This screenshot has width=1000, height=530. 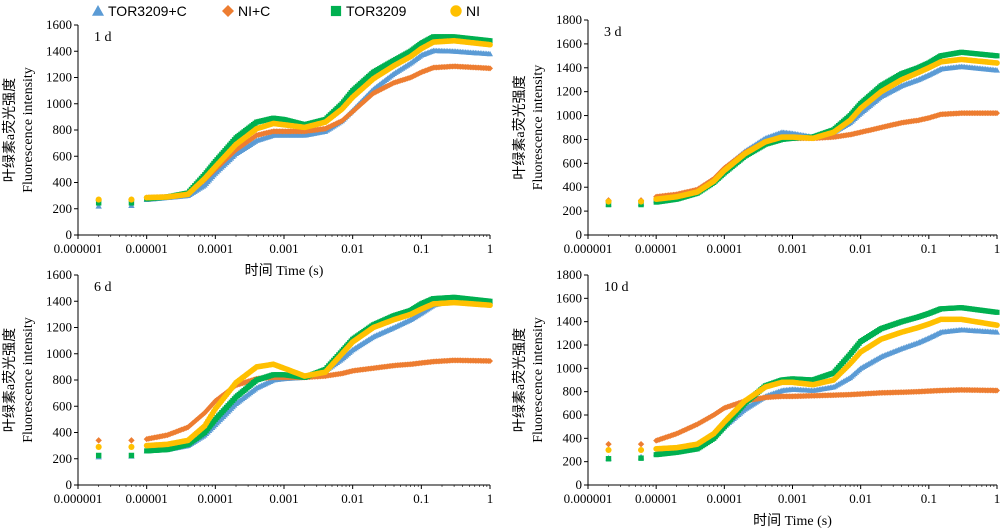 I want to click on y-tick-label: 1400, so click(x=569, y=67).